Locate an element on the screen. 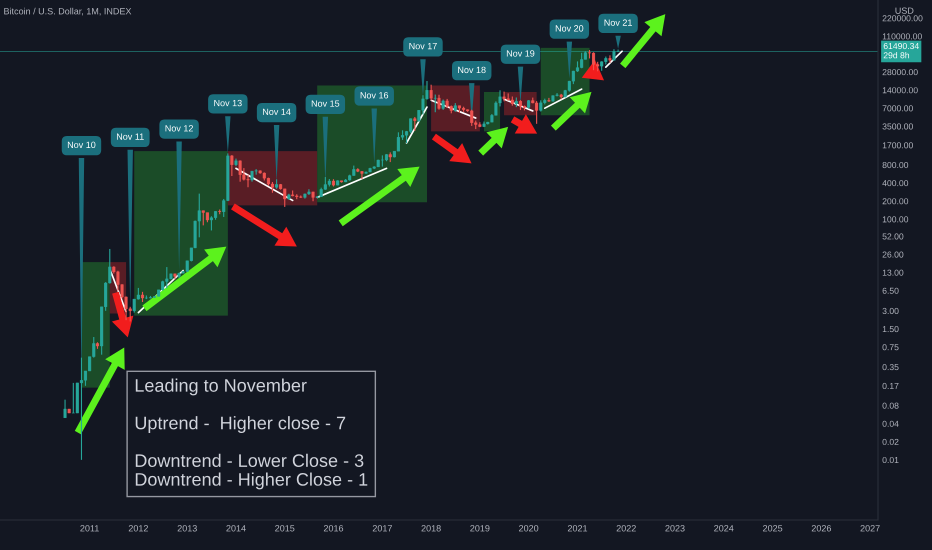 This screenshot has width=932, height=550. y-tick-label: 3500.00 is located at coordinates (897, 126).